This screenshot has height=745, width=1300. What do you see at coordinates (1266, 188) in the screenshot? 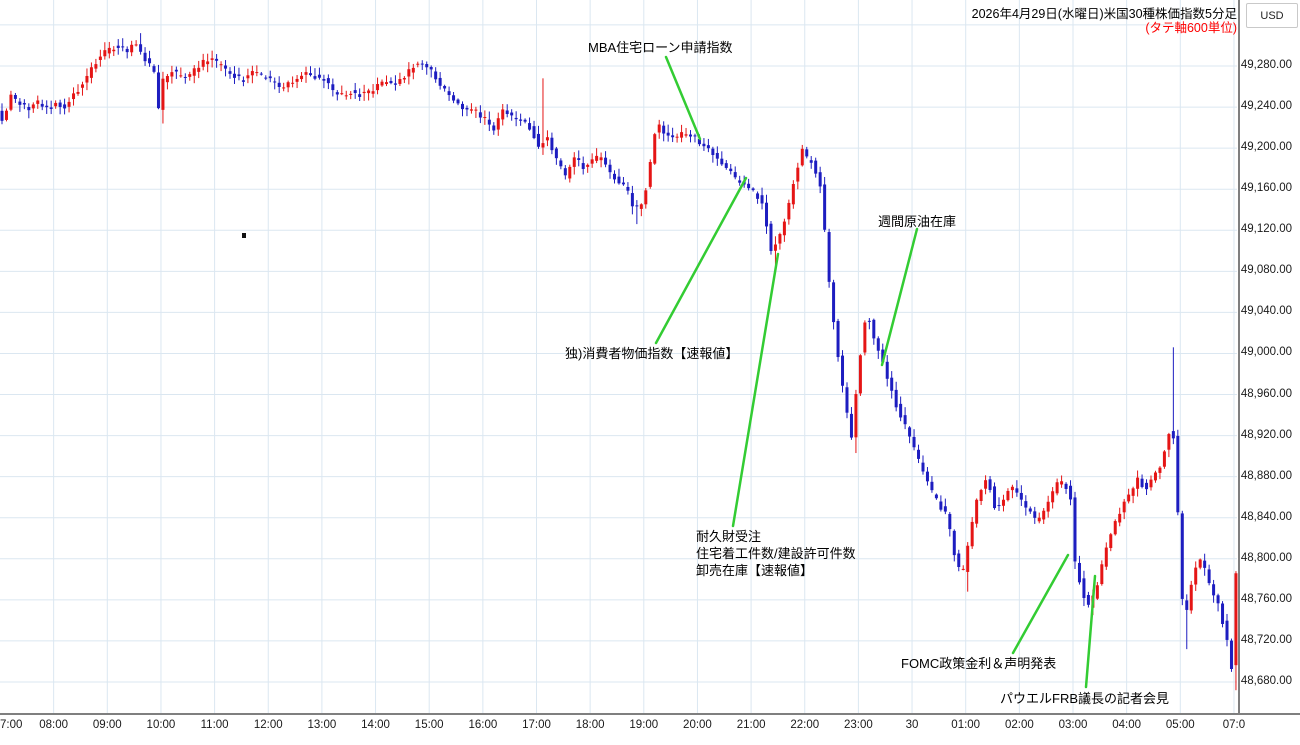
I see `price-axis-label: 49,160.00` at bounding box center [1266, 188].